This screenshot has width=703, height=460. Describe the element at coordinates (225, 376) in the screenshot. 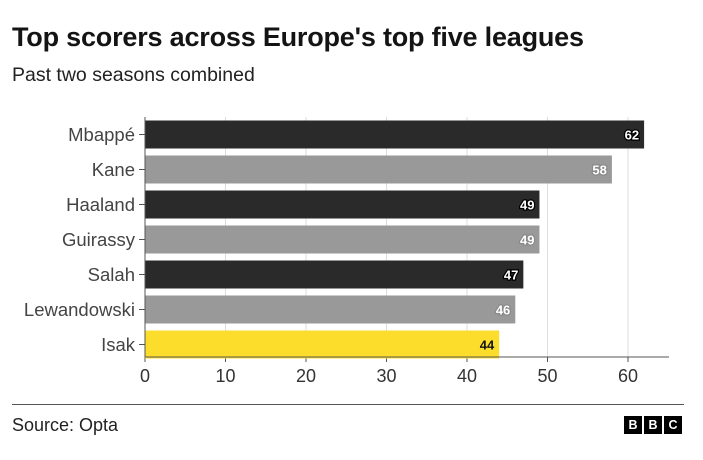

I see `x-tick-label: 10` at that location.